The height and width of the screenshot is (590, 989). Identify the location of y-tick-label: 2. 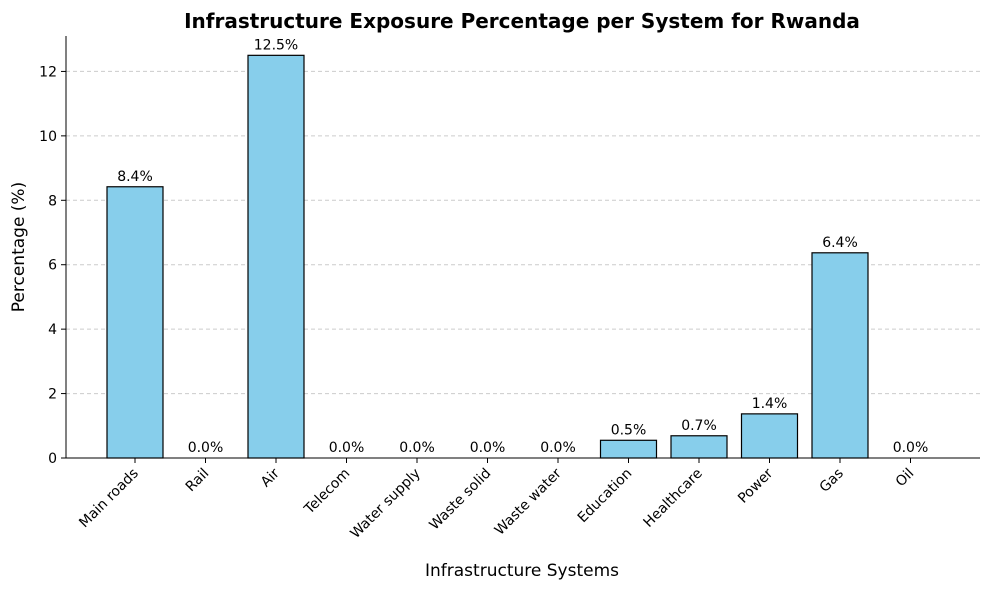
(52, 395).